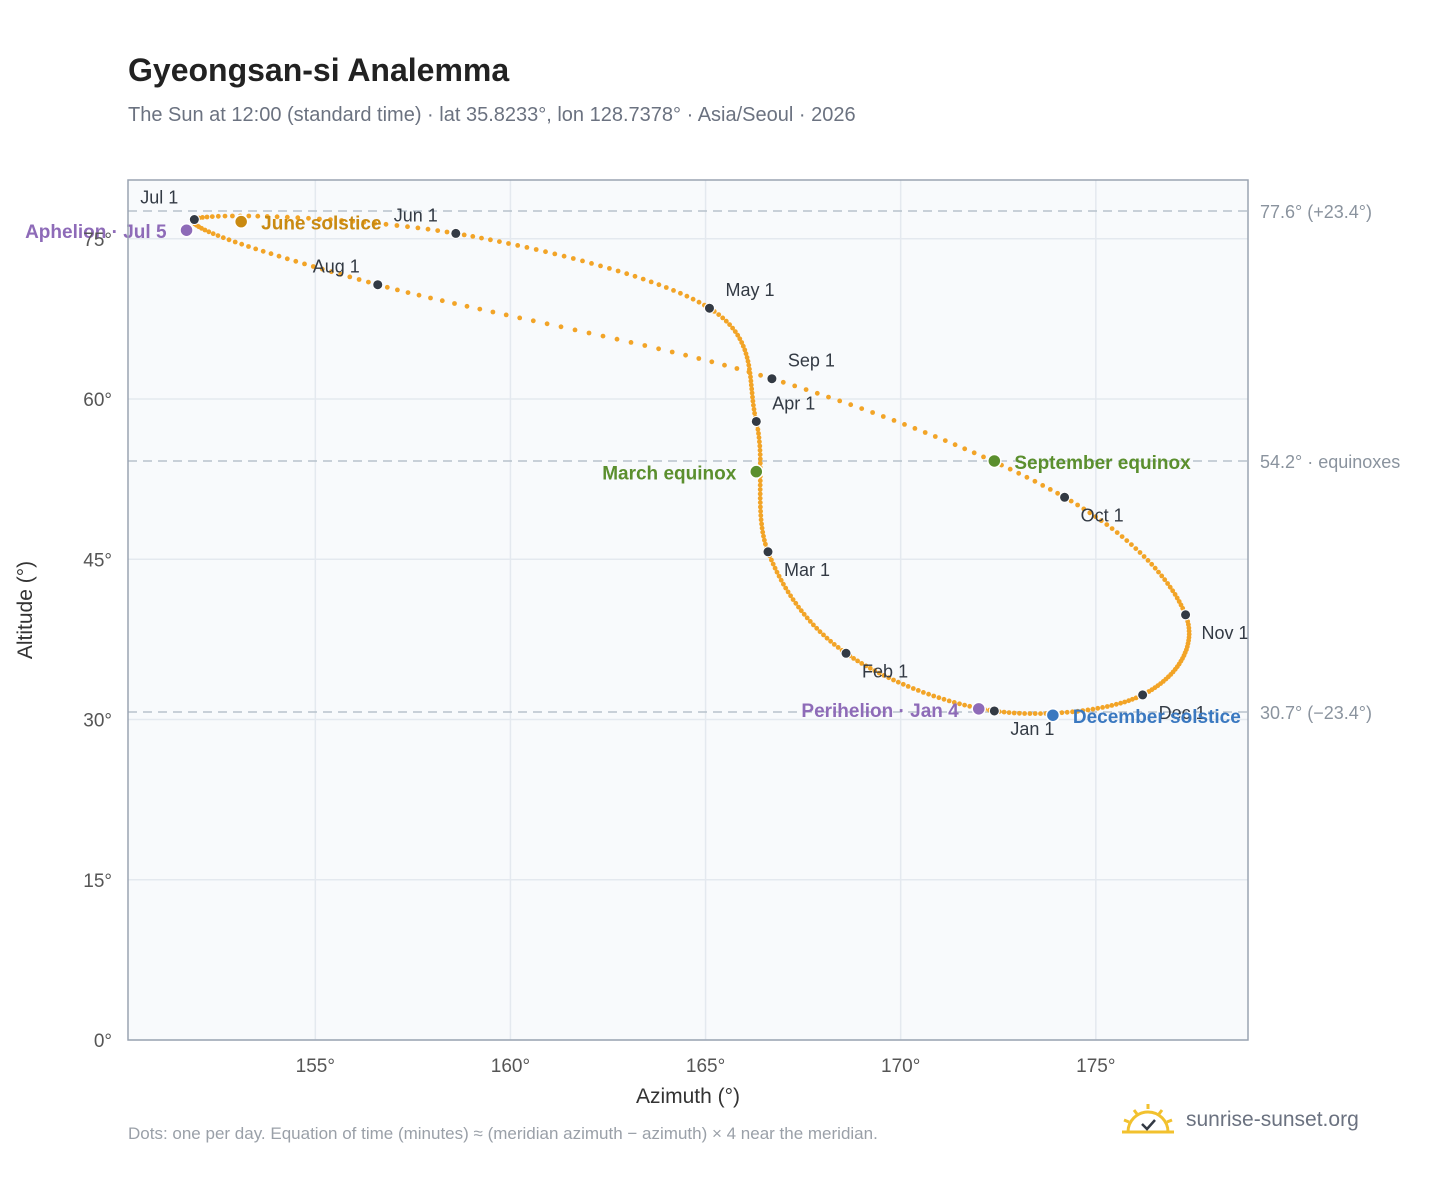 Image resolution: width=1448 pixels, height=1188 pixels. Describe the element at coordinates (96, 232) in the screenshot. I see `event-label: Aphelion · Jul 5` at that location.